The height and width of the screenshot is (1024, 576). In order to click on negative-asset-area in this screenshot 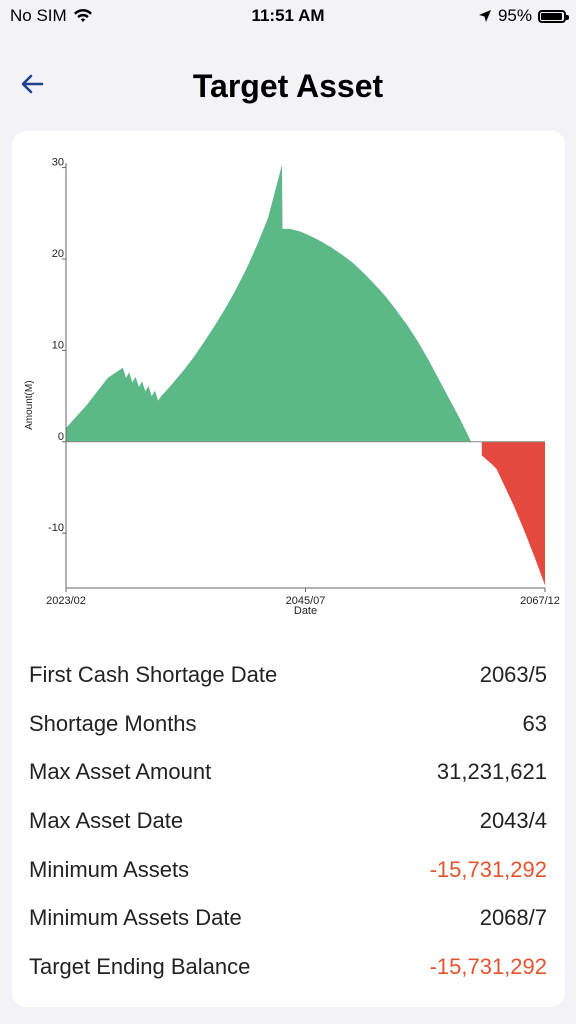, I will do `click(513, 513)`.